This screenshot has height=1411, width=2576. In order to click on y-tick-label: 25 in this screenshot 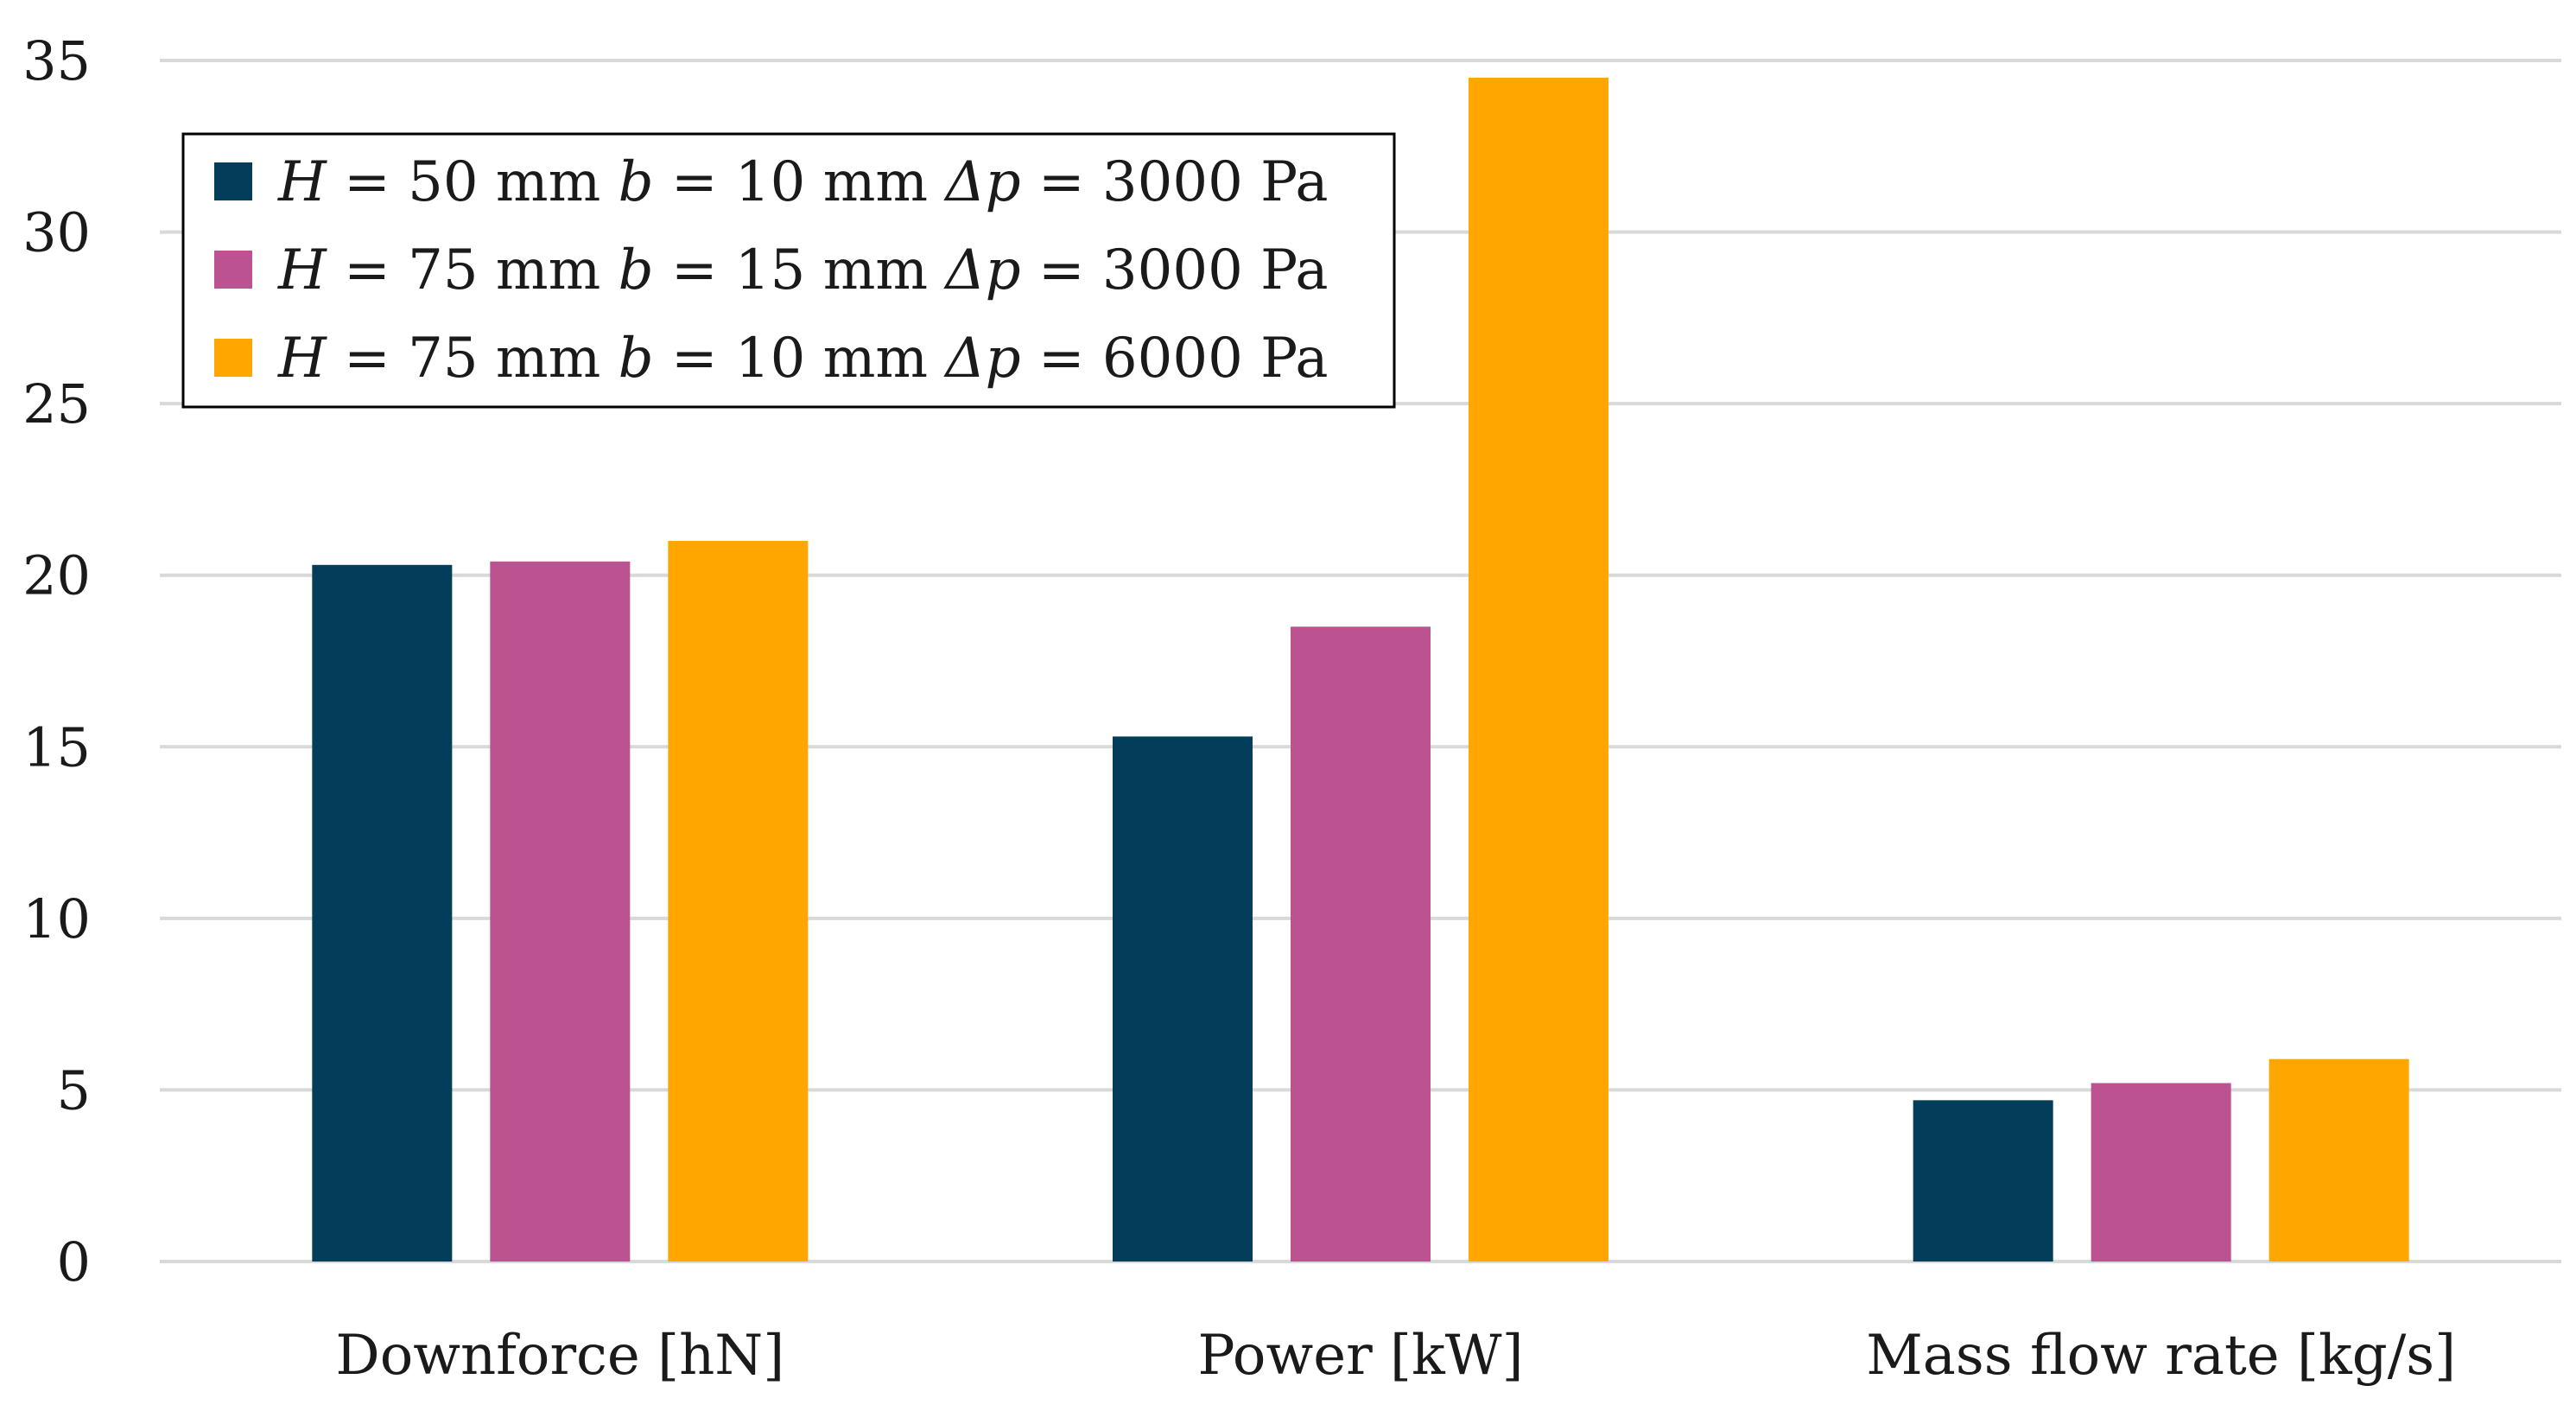, I will do `click(57, 403)`.